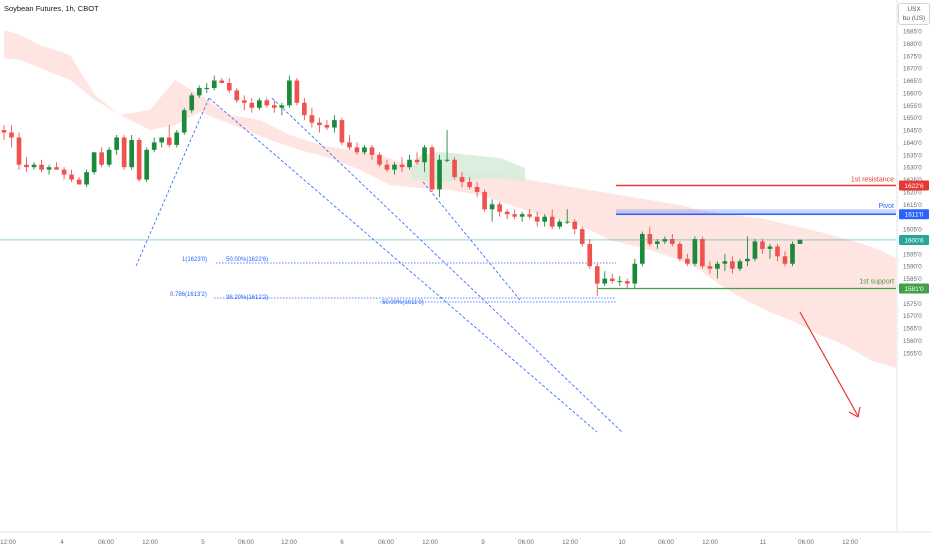 Image resolution: width=932 pixels, height=550 pixels. I want to click on projection-arrowhead, so click(854, 412).